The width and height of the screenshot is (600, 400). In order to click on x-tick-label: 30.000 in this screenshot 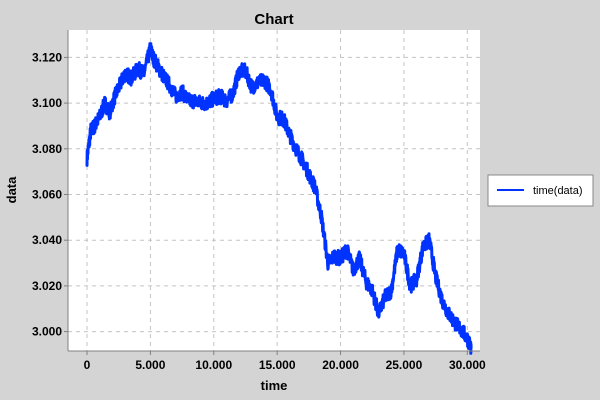, I will do `click(467, 365)`.